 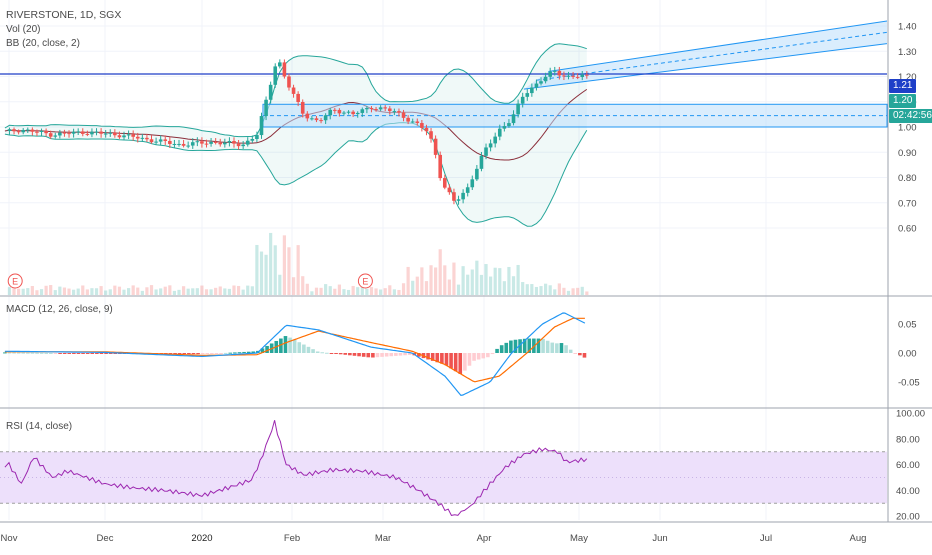 I want to click on macd-axis-tick-label: -0.05, so click(x=909, y=382).